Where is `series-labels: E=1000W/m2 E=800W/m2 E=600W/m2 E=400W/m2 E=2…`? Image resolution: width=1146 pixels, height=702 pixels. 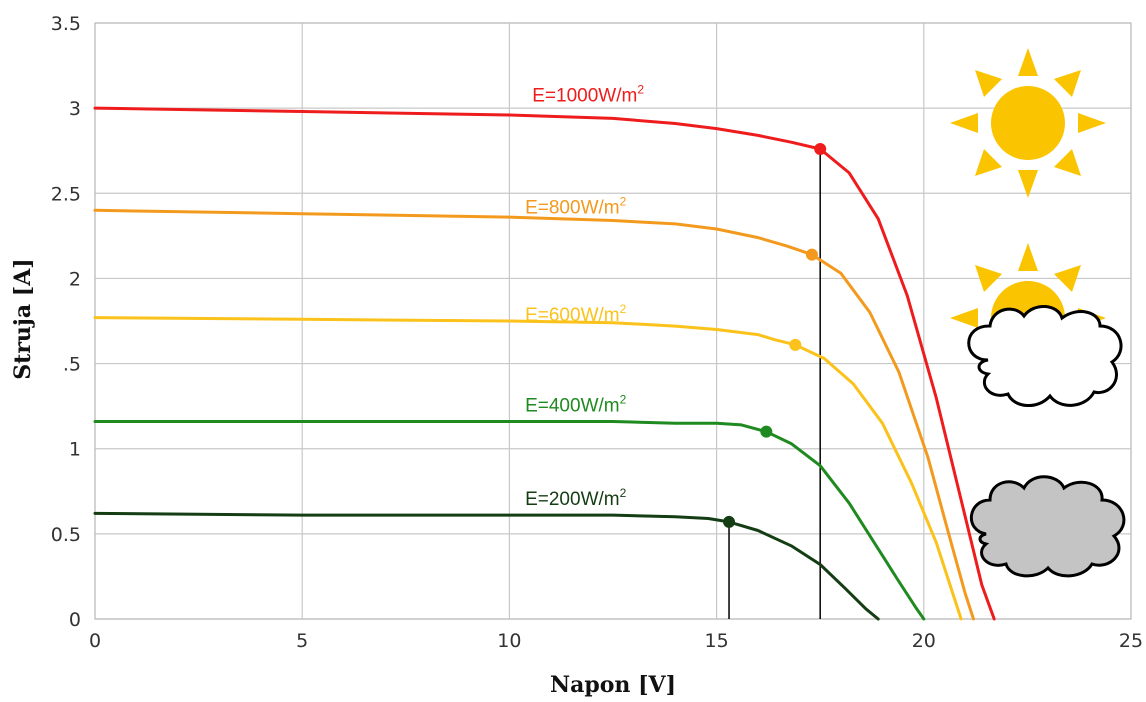
series-labels: E=1000W/m2 E=800W/m2 E=600W/m2 E=400W/m2 E=2… is located at coordinates (584, 296).